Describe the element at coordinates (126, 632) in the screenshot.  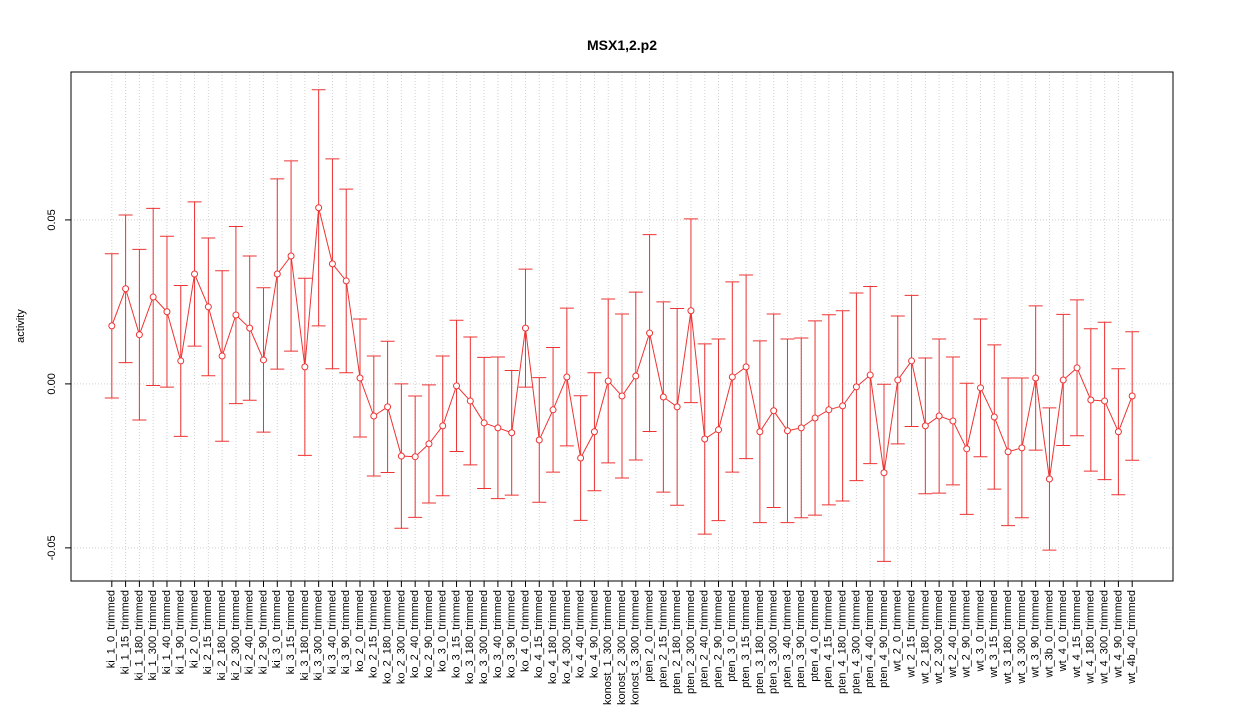
I see `x-tick-label: ki_1_15_trimmed` at that location.